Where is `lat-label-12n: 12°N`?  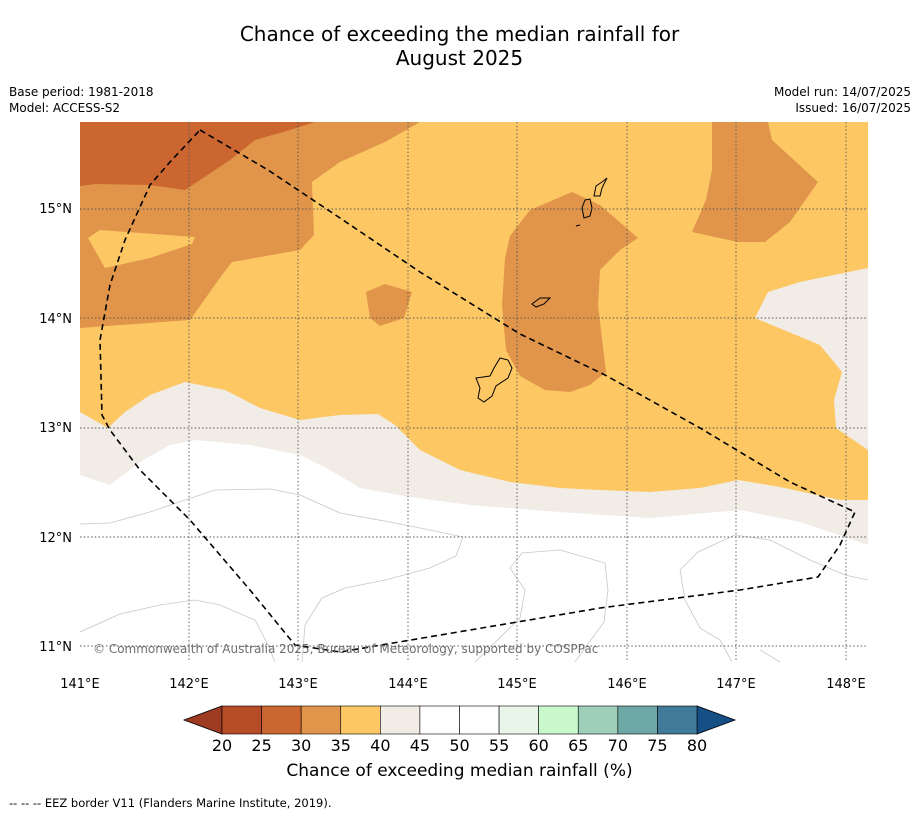 lat-label-12n: 12°N is located at coordinates (55, 538).